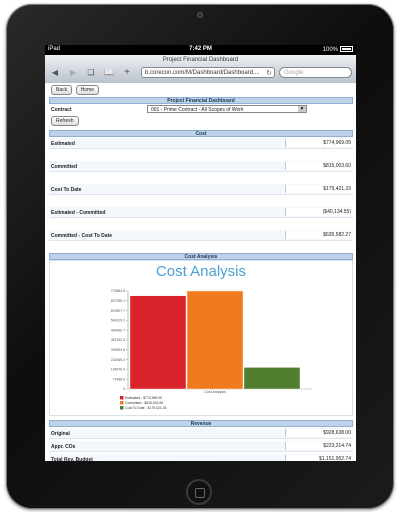  What do you see at coordinates (315, 72) in the screenshot?
I see `search-input: Google` at bounding box center [315, 72].